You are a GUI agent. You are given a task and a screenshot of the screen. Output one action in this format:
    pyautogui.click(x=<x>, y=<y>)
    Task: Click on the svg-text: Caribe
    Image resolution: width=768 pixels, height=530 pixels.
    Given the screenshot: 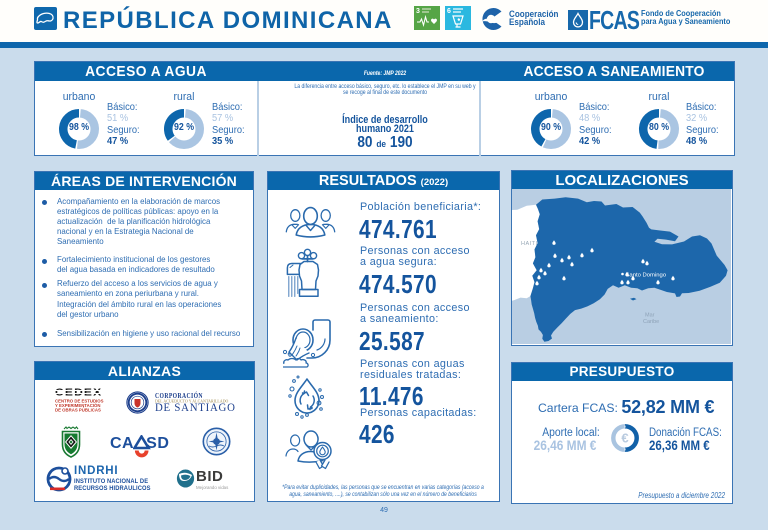 What is the action you would take?
    pyautogui.click(x=651, y=322)
    